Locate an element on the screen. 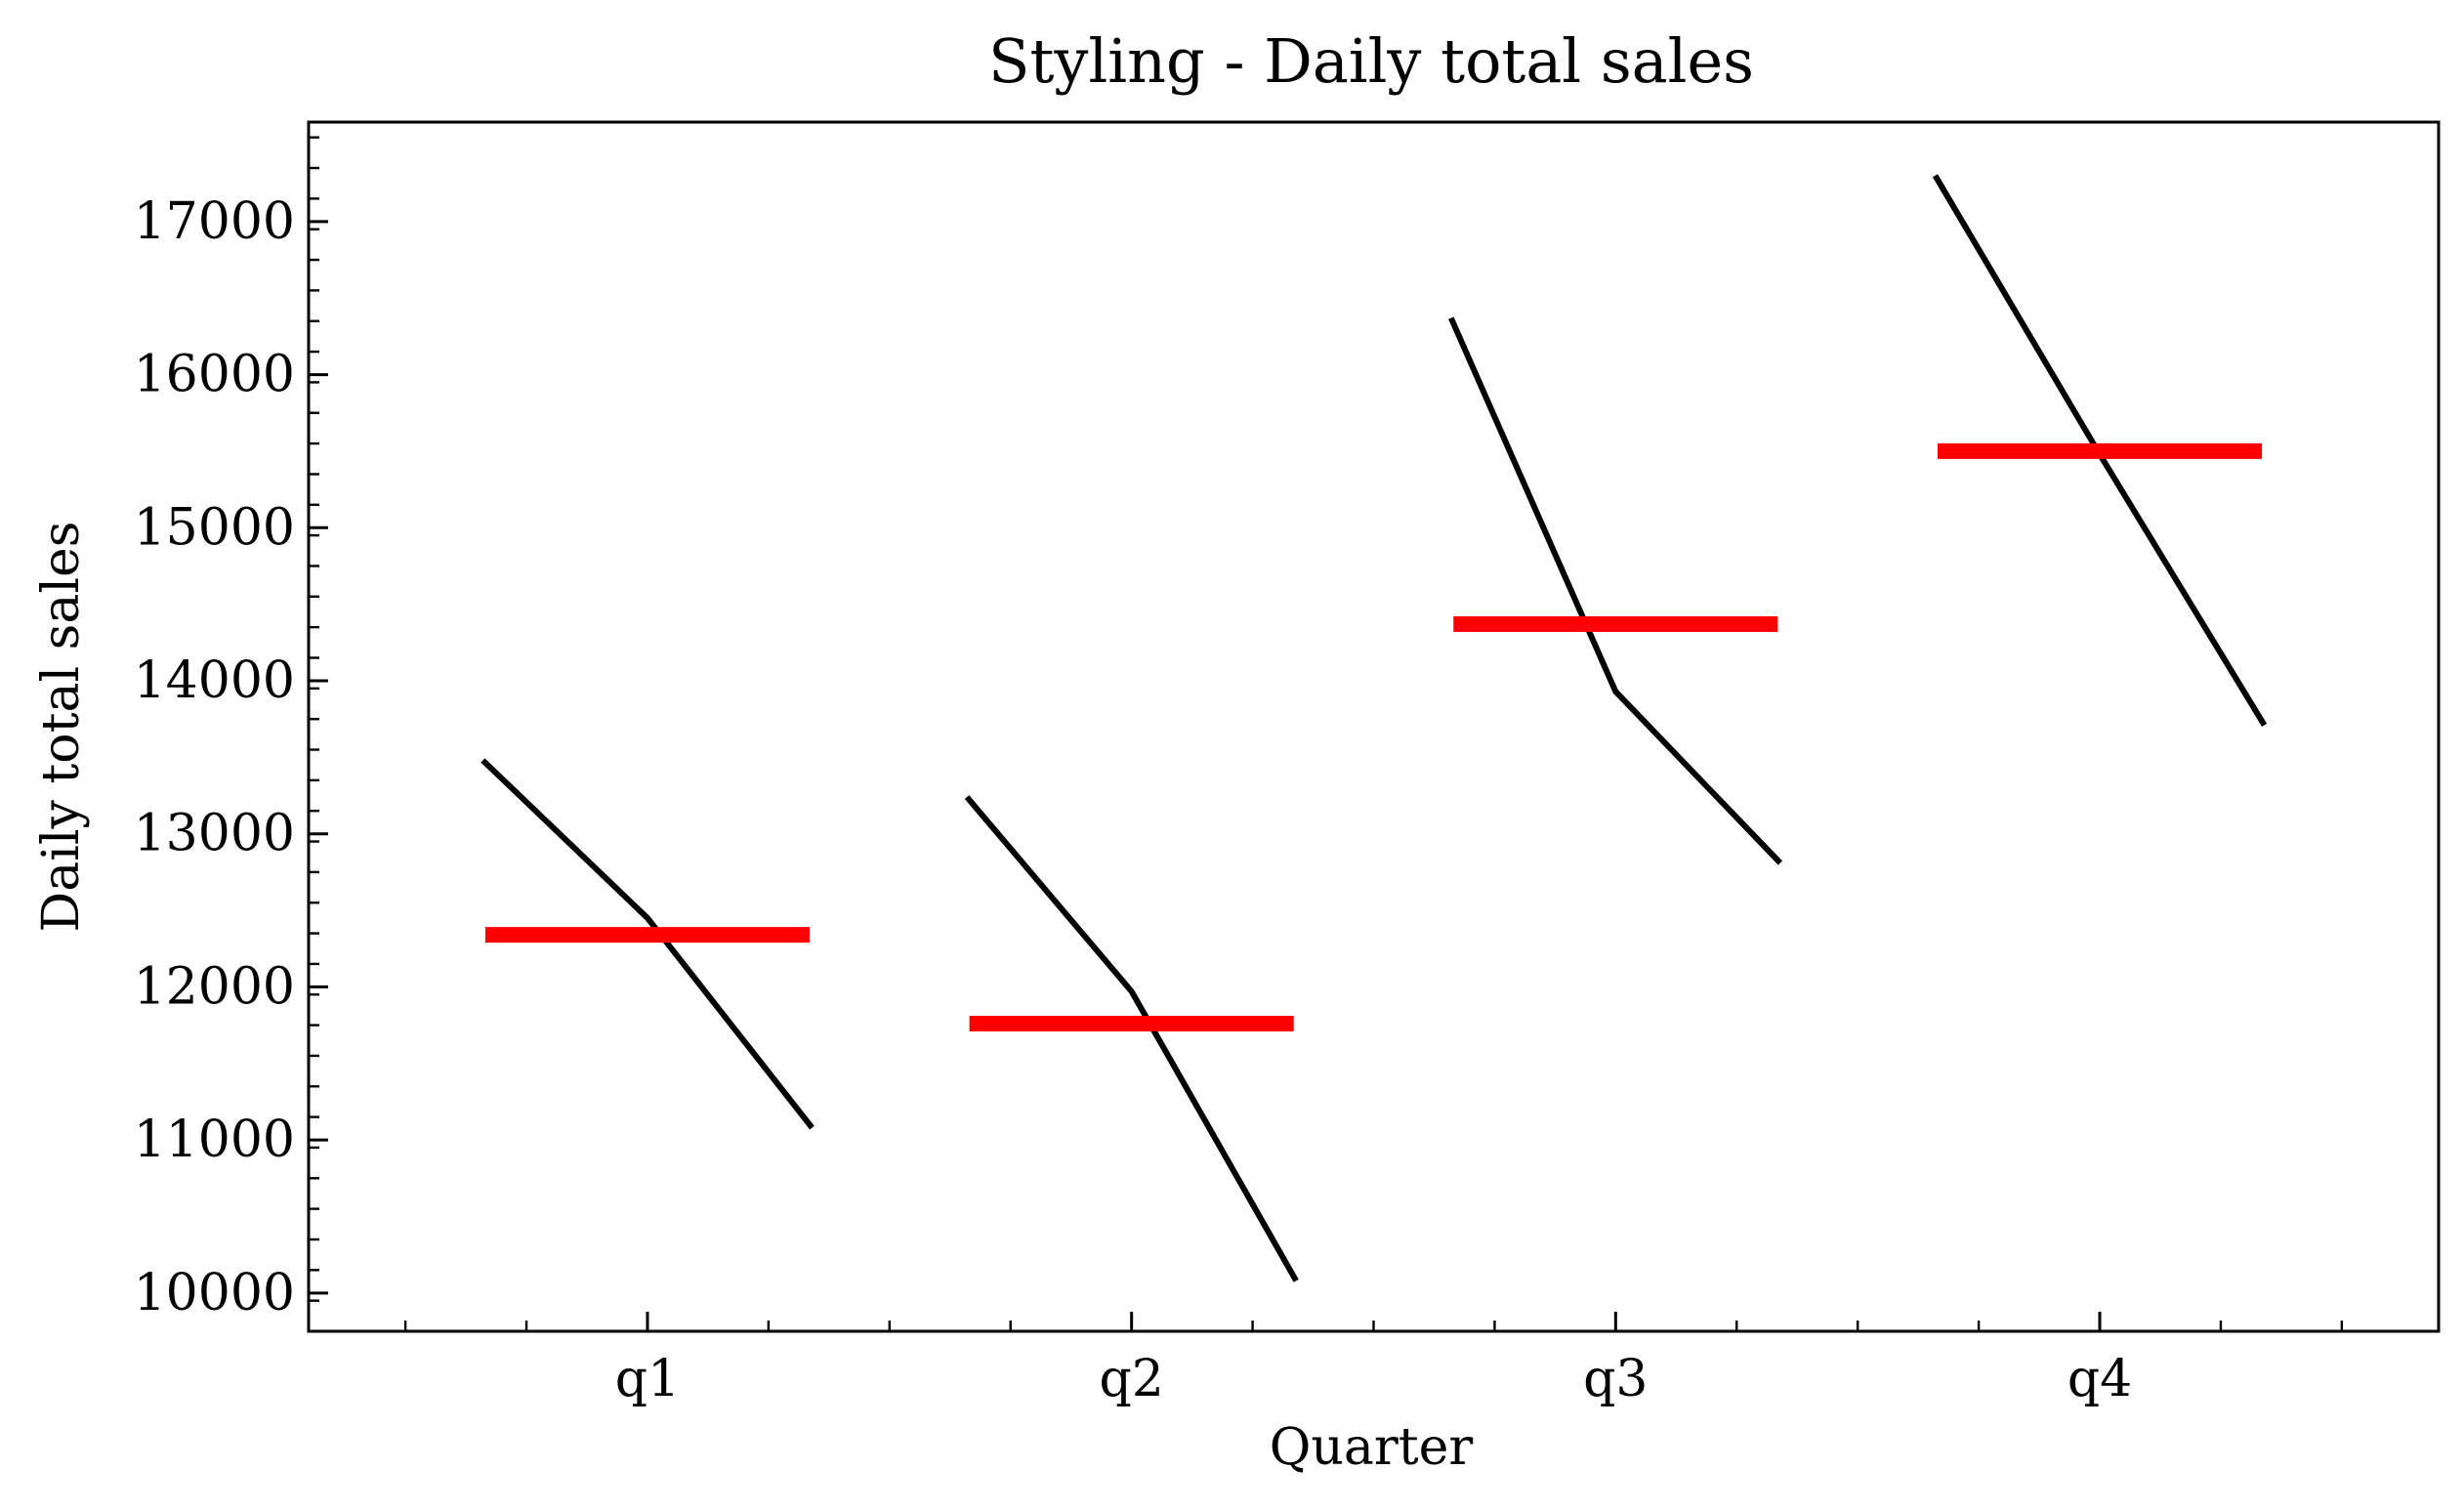 The image size is (2464, 1511). series-line-q3 is located at coordinates (1615, 590).